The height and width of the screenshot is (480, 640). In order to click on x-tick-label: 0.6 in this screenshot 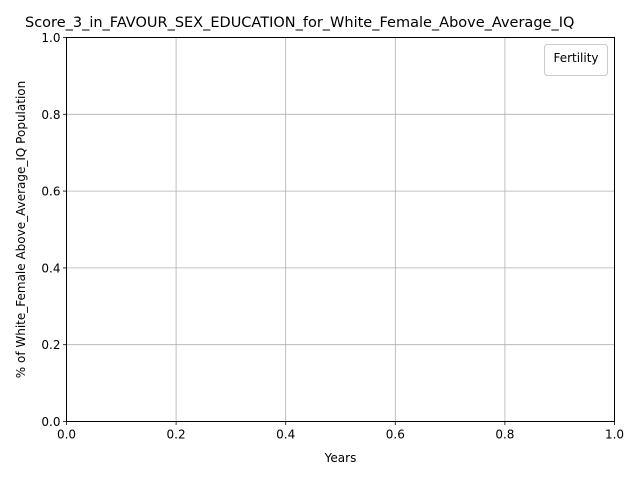, I will do `click(395, 435)`.